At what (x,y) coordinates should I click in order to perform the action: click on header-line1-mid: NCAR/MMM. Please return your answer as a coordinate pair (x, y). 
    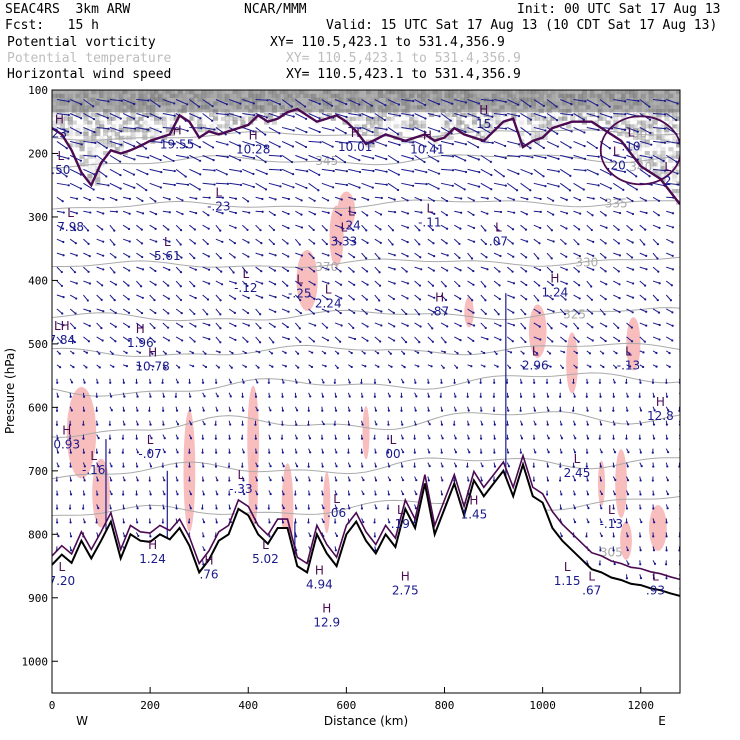
    Looking at the image, I should click on (275, 9).